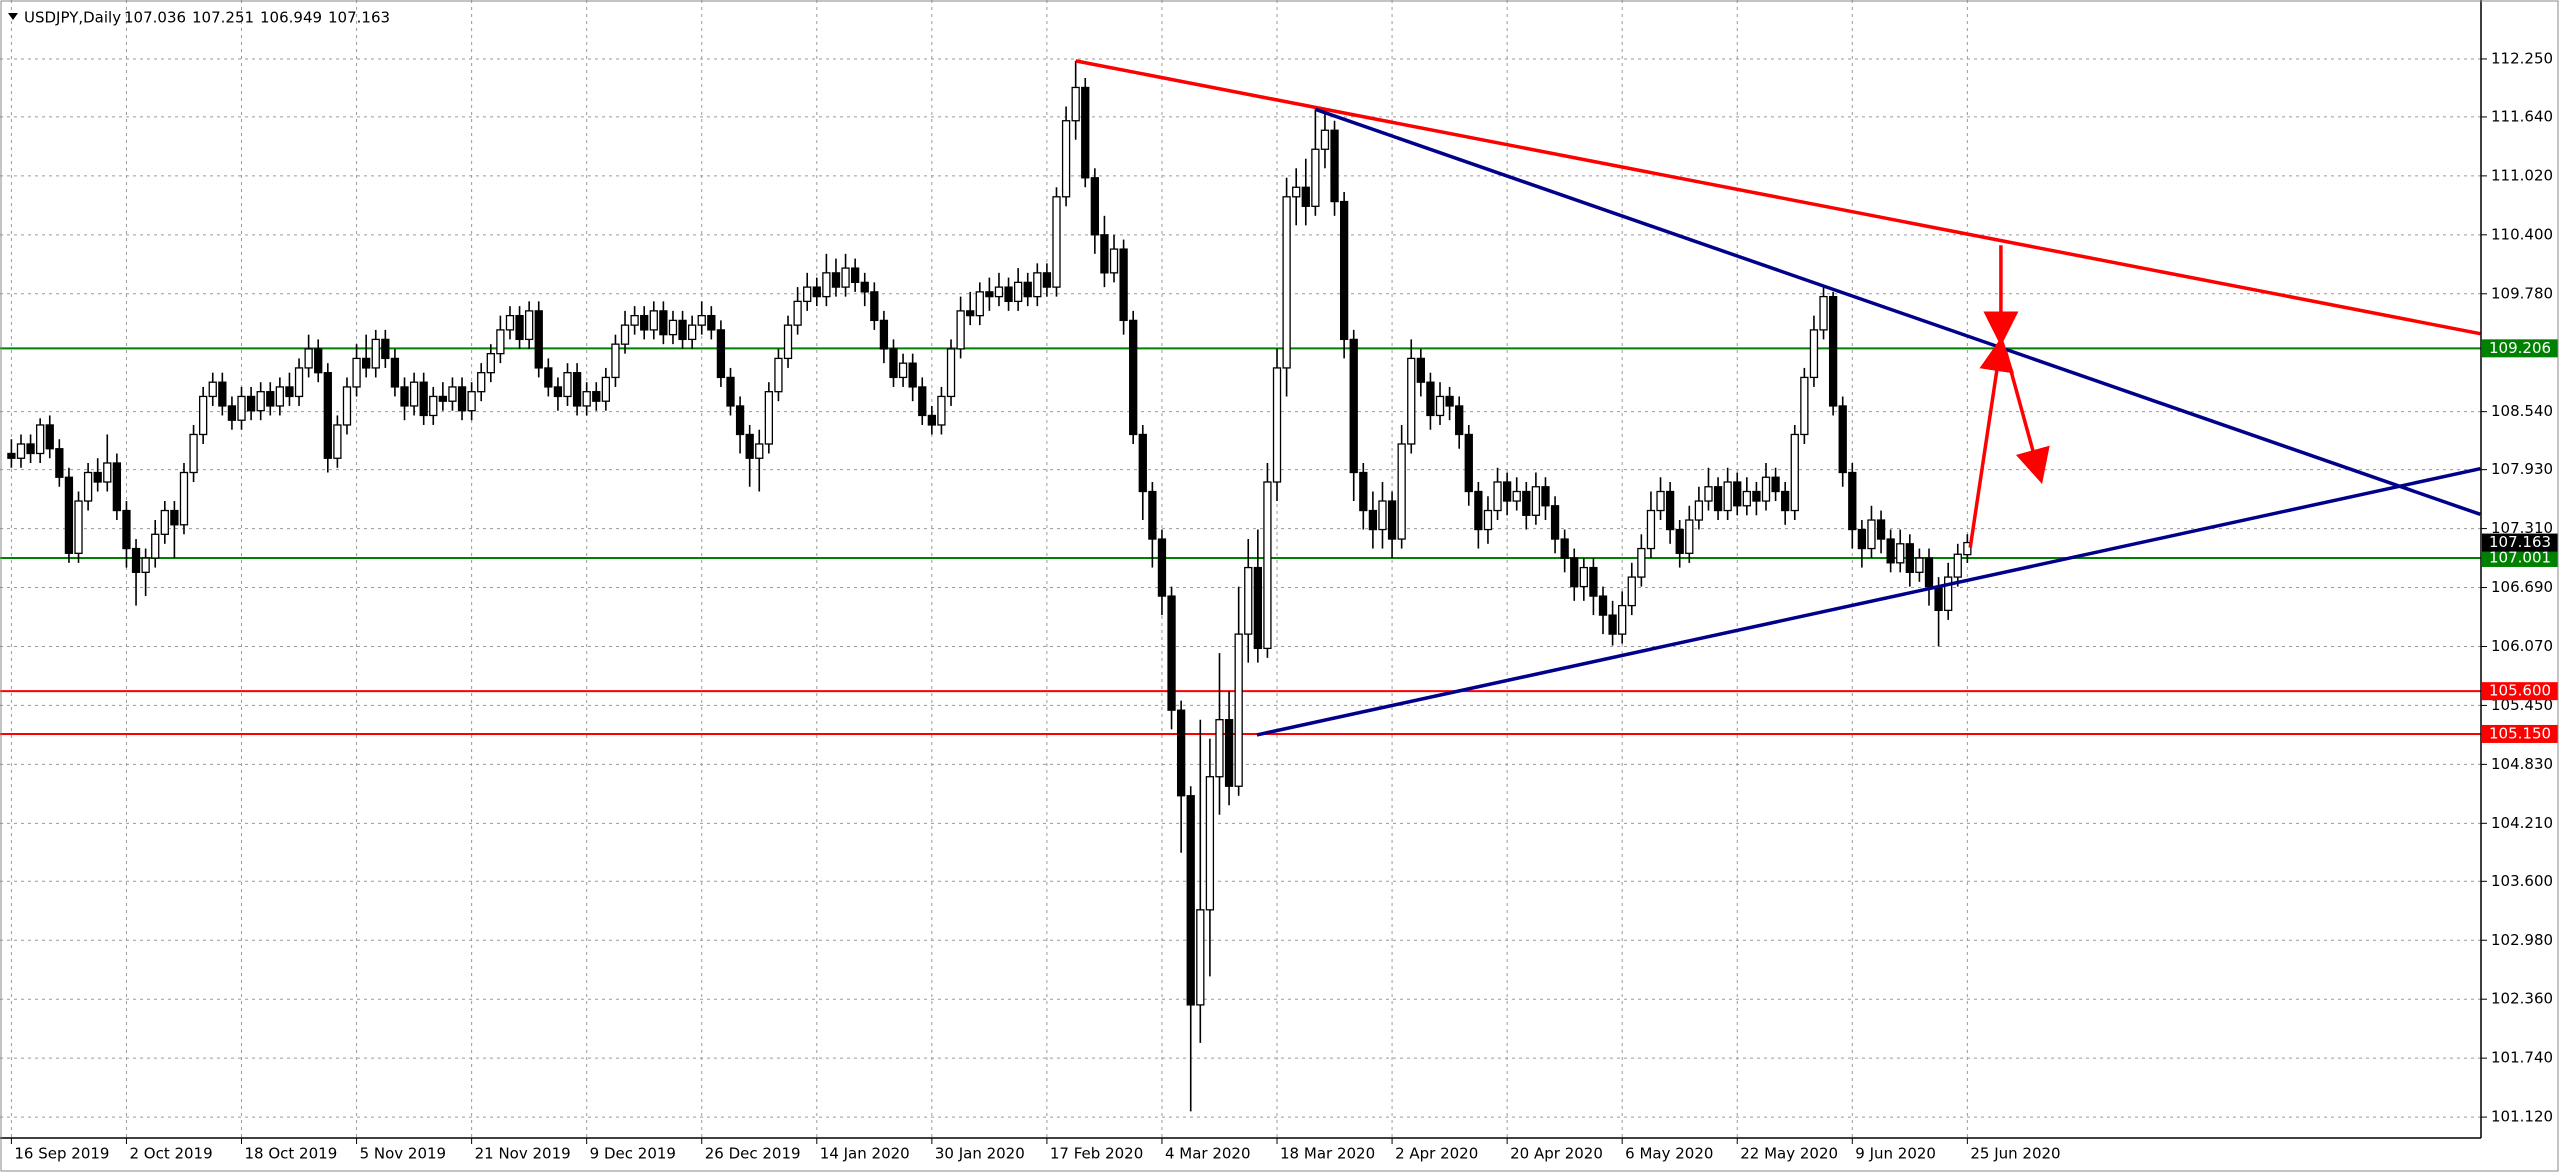  Describe the element at coordinates (2522, 293) in the screenshot. I see `y-tick-label: 109.780` at that location.